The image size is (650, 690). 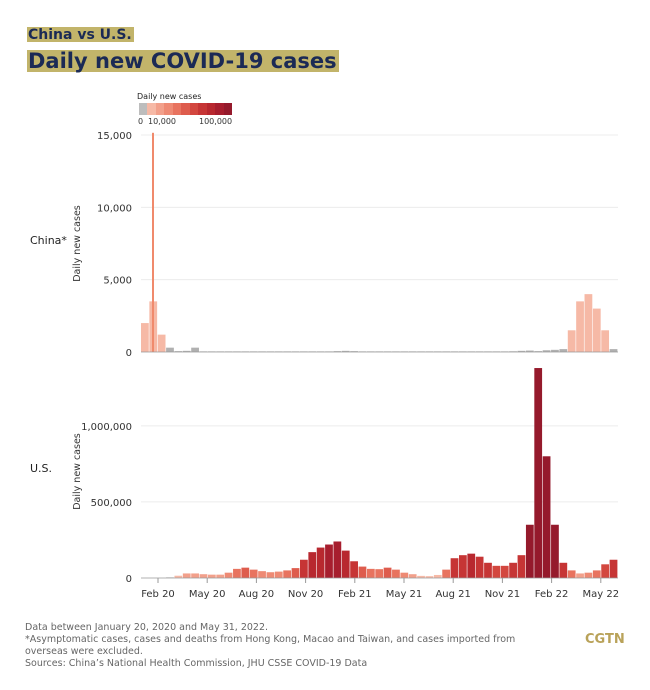 I want to click on legend-tick: 0, so click(x=141, y=121).